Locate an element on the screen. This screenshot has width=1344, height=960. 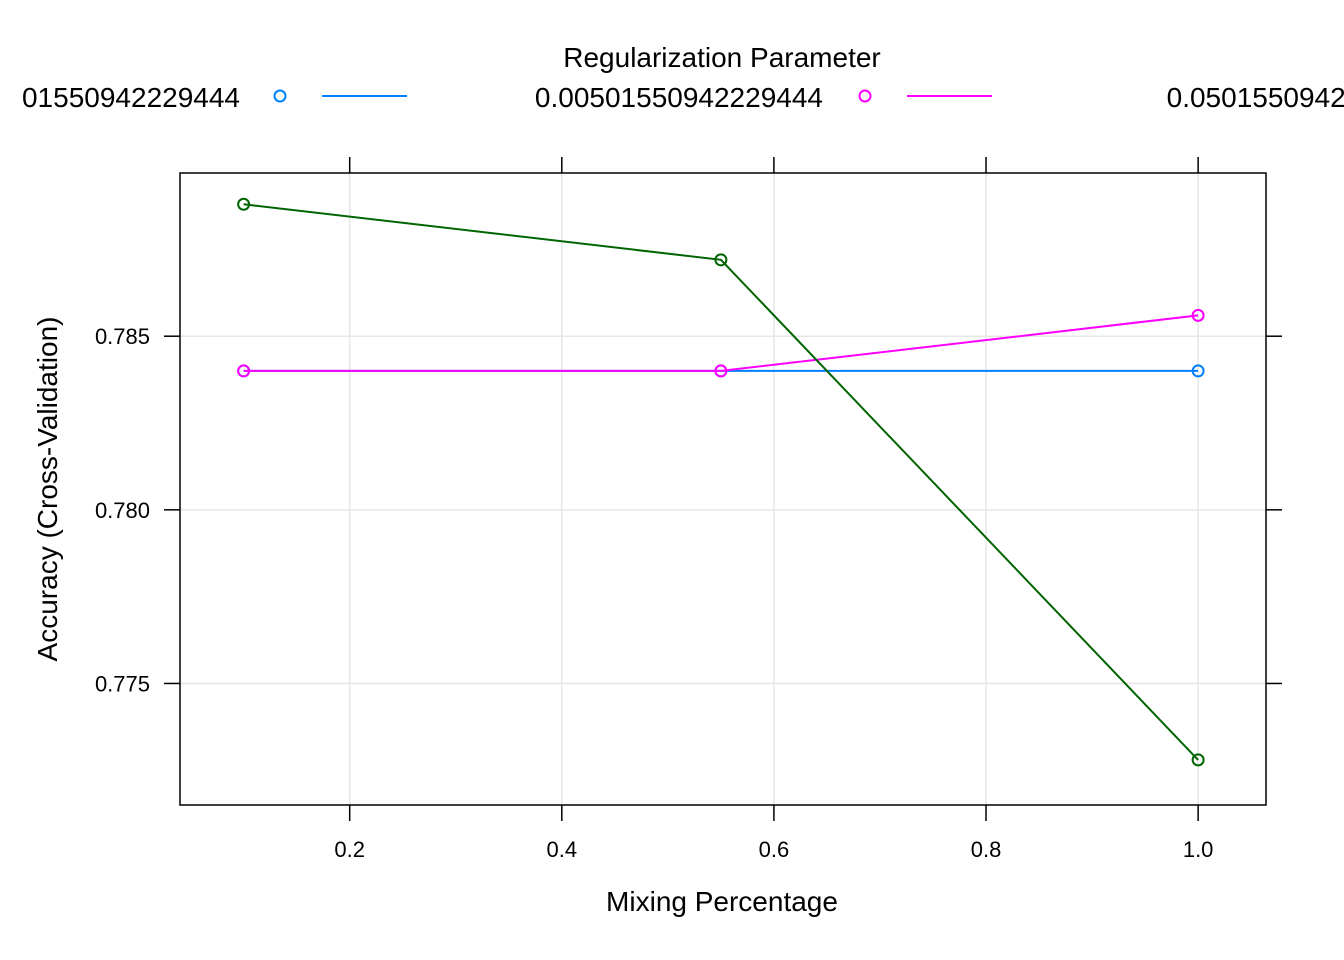
x-tick-label: 0.8 is located at coordinates (986, 849).